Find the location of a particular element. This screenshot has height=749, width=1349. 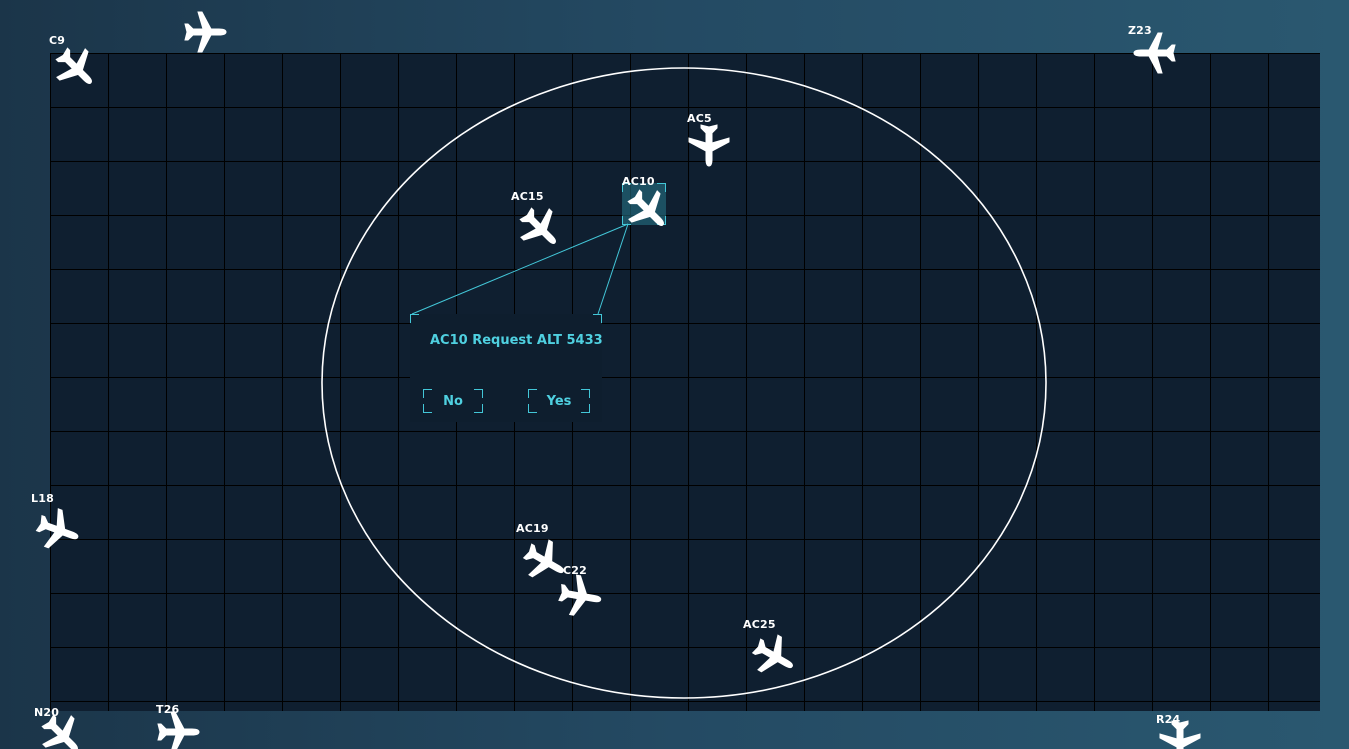

aircraft-c22 is located at coordinates (580, 596).